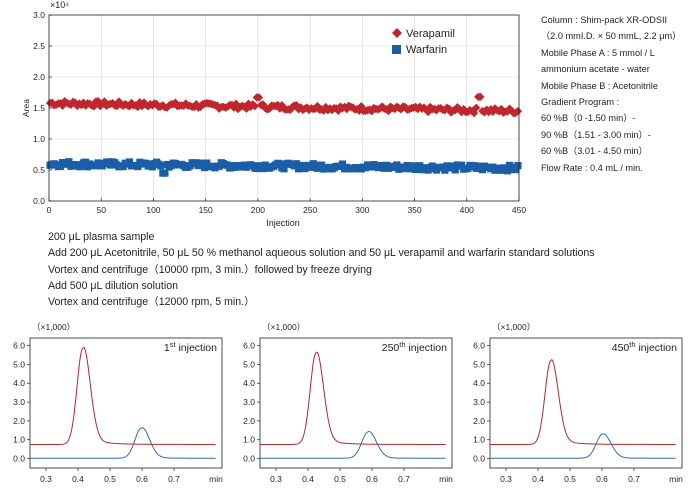 The height and width of the screenshot is (488, 700). I want to click on procedure-step: 200 μL plasma sample, so click(101, 237).